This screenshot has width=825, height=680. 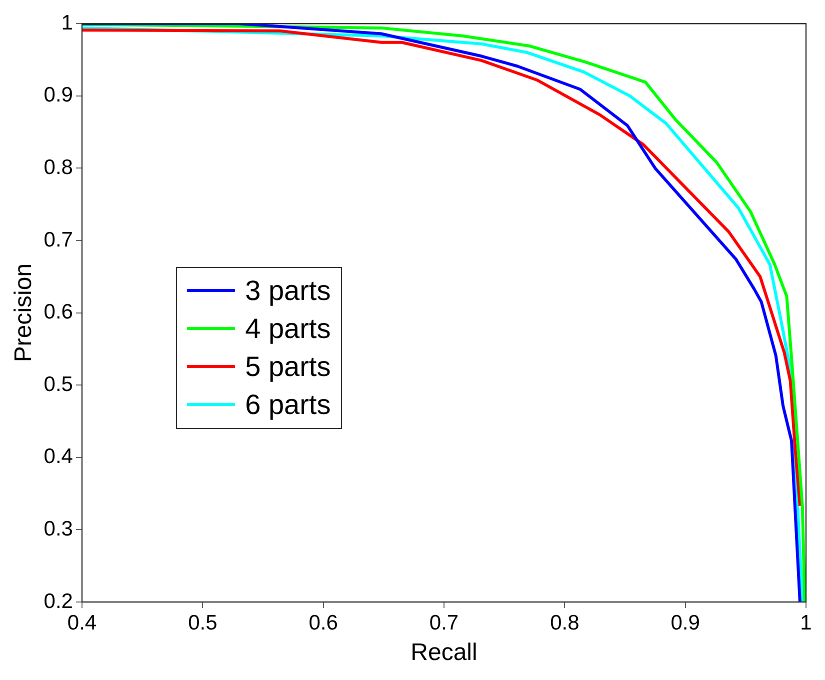 I want to click on y-tick-label: 0.4, so click(x=59, y=456).